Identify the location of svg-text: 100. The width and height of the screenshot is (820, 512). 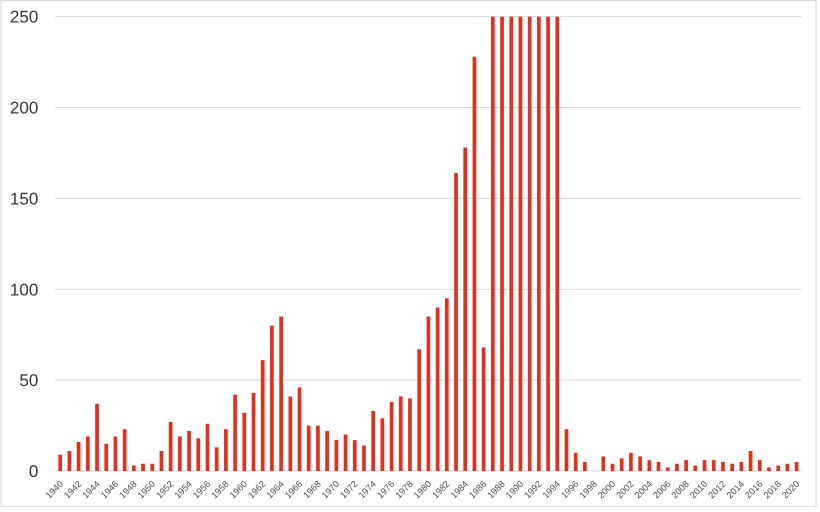
(24, 289).